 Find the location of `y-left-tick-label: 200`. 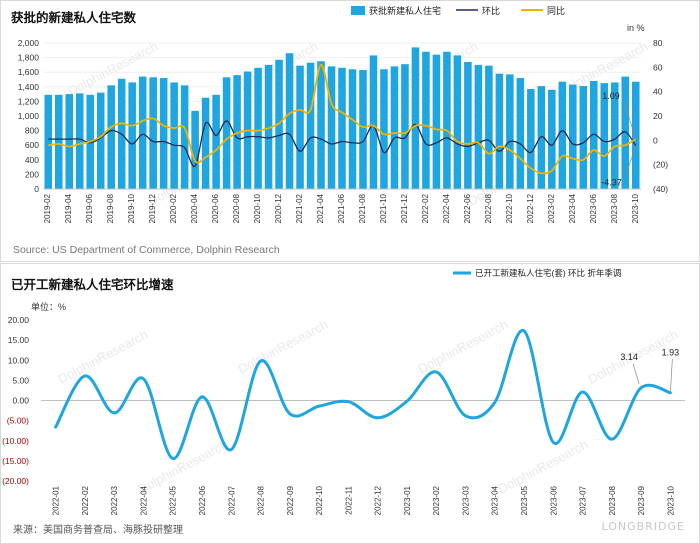

y-left-tick-label: 200 is located at coordinates (32, 174).